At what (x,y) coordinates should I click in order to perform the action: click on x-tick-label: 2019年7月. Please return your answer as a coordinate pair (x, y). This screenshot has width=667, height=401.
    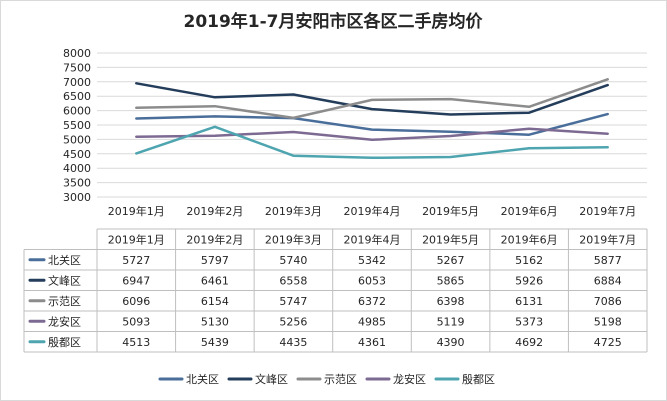
    Looking at the image, I should click on (607, 211).